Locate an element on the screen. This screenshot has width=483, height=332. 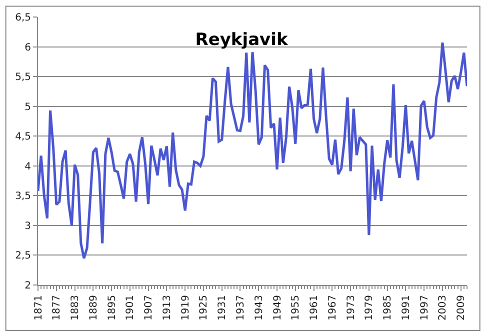
x-tick-label: 1979 is located at coordinates (370, 307).